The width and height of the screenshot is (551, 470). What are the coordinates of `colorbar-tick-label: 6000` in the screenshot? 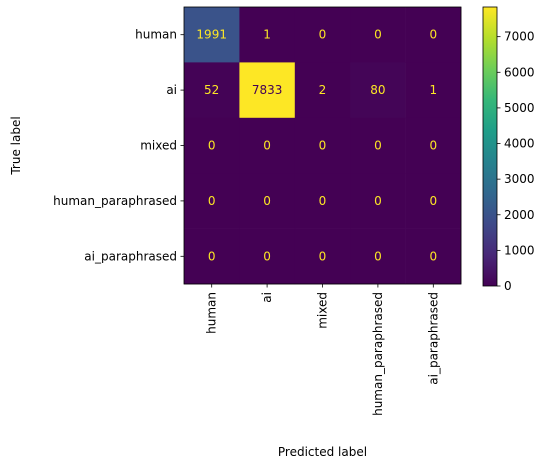 It's located at (519, 72).